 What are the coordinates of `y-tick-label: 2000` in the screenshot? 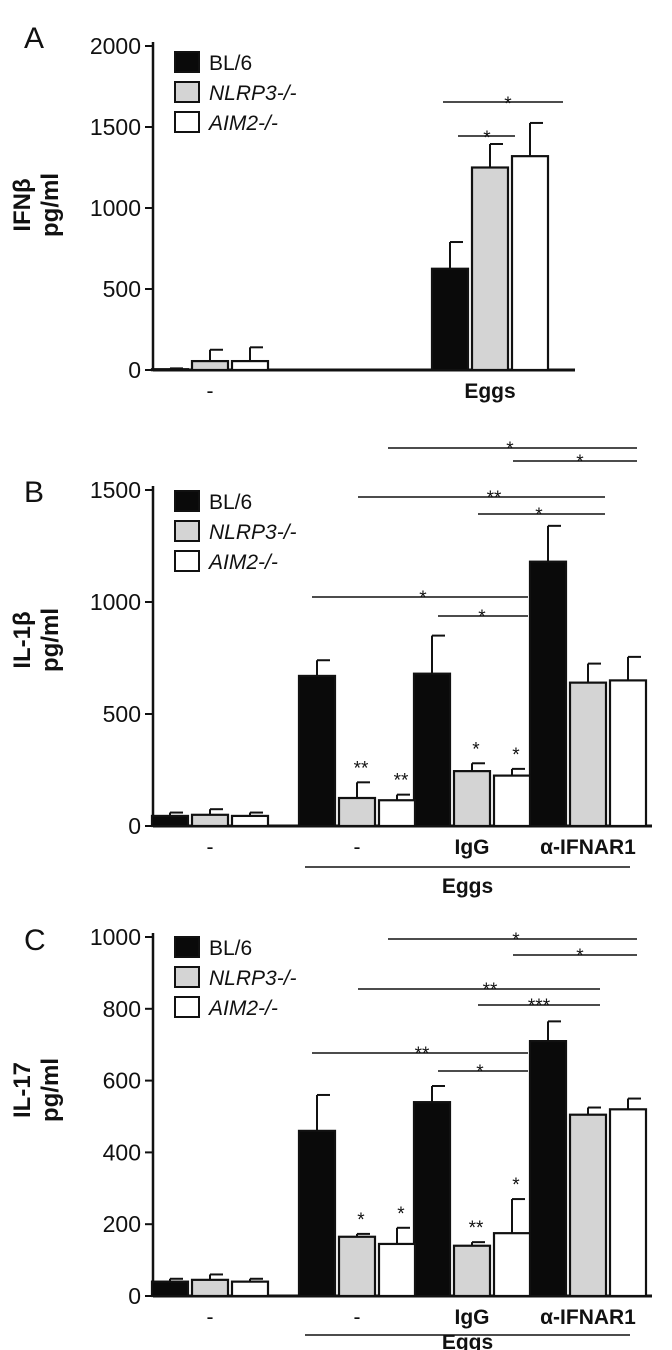 It's located at (115, 46).